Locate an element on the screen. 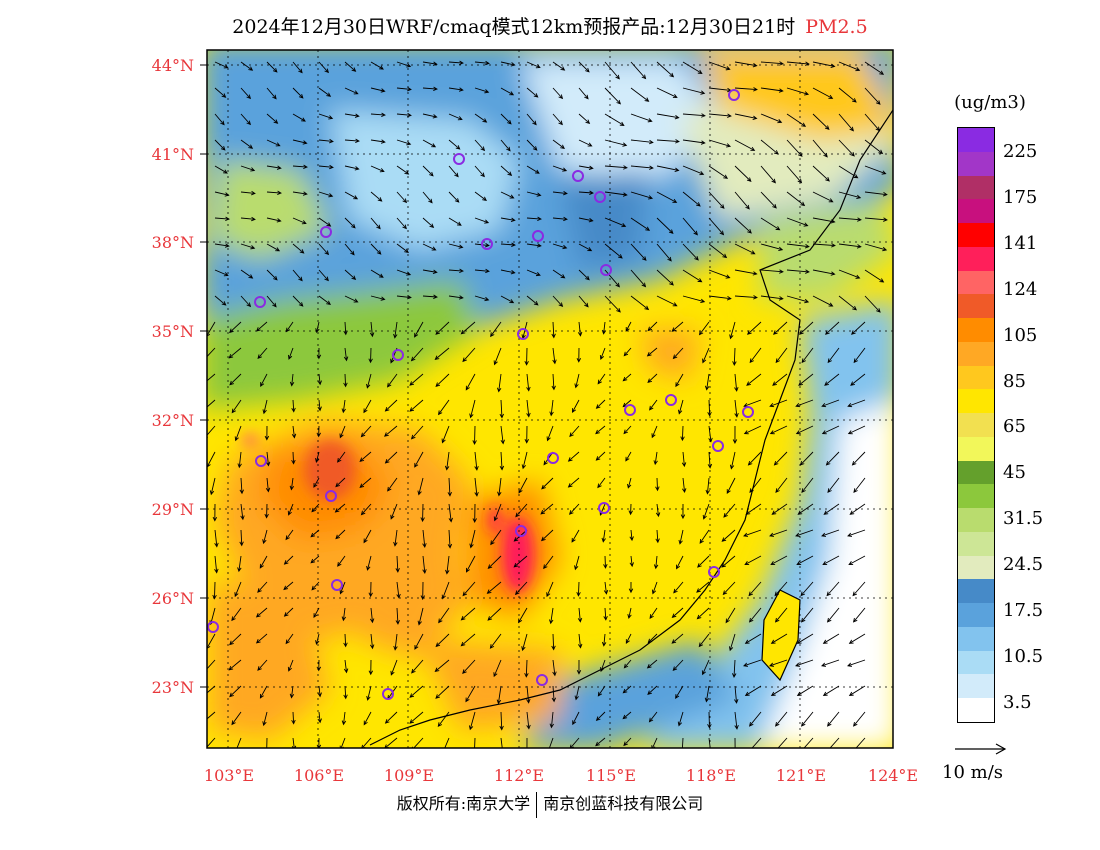  legend-label-124: 124 is located at coordinates (1020, 289).